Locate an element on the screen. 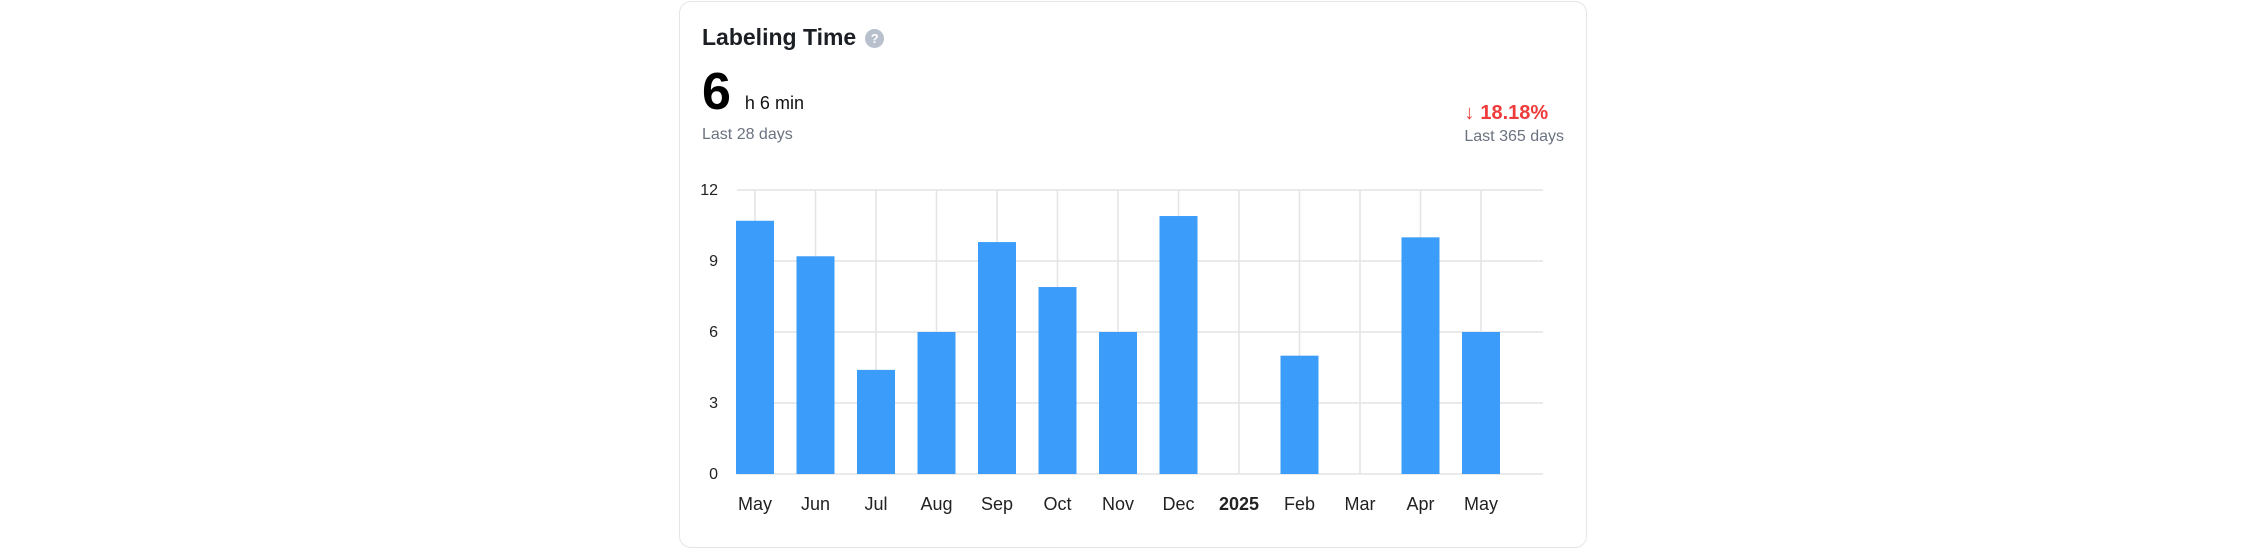 The image size is (2268, 551). change-period: Last 365 days is located at coordinates (1514, 136).